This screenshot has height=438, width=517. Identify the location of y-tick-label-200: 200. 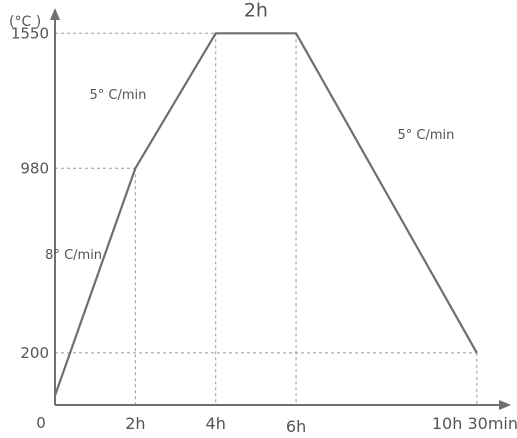
(34, 353).